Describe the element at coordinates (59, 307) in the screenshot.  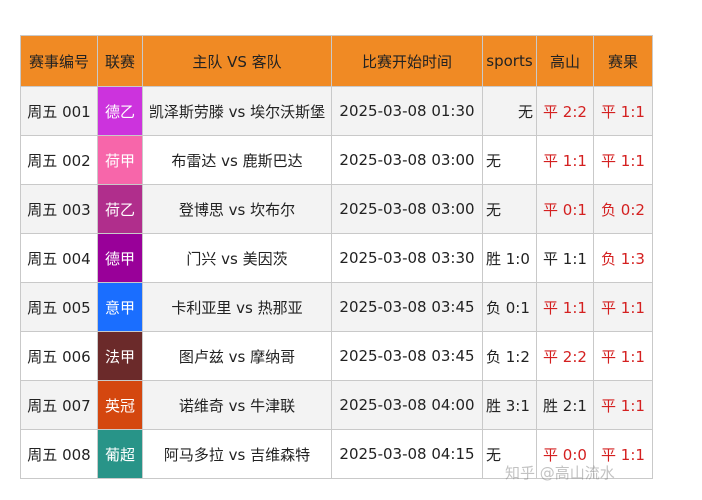
I see `match-id: 周五 005` at that location.